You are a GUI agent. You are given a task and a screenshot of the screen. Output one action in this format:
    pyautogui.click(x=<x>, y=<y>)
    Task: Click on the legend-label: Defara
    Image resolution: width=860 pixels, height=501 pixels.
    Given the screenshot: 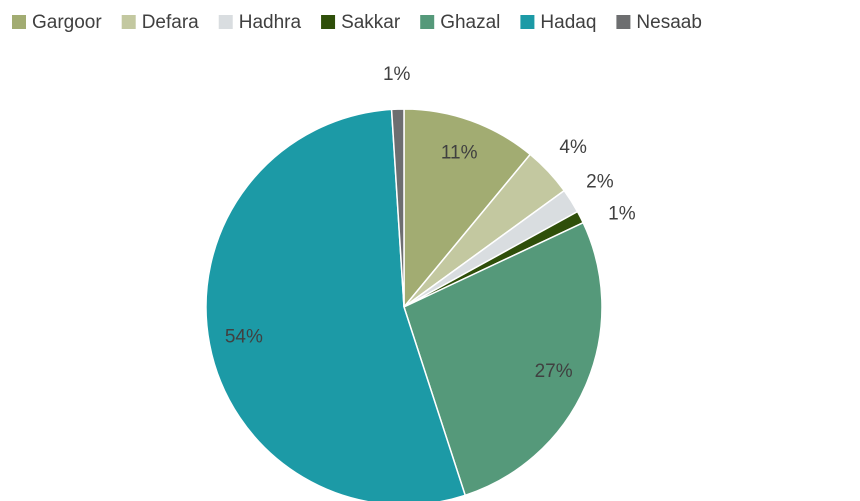 What is the action you would take?
    pyautogui.click(x=170, y=22)
    